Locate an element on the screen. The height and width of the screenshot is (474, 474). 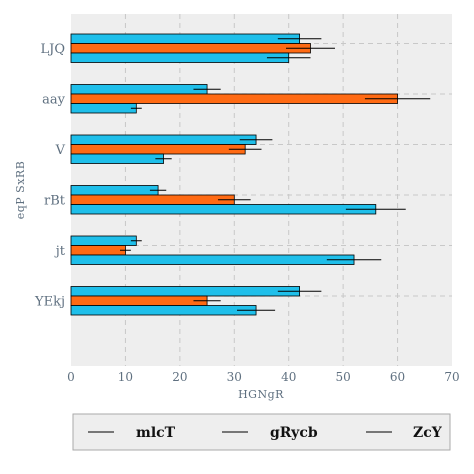
y-category-label-1: aay is located at coordinates (54, 99).